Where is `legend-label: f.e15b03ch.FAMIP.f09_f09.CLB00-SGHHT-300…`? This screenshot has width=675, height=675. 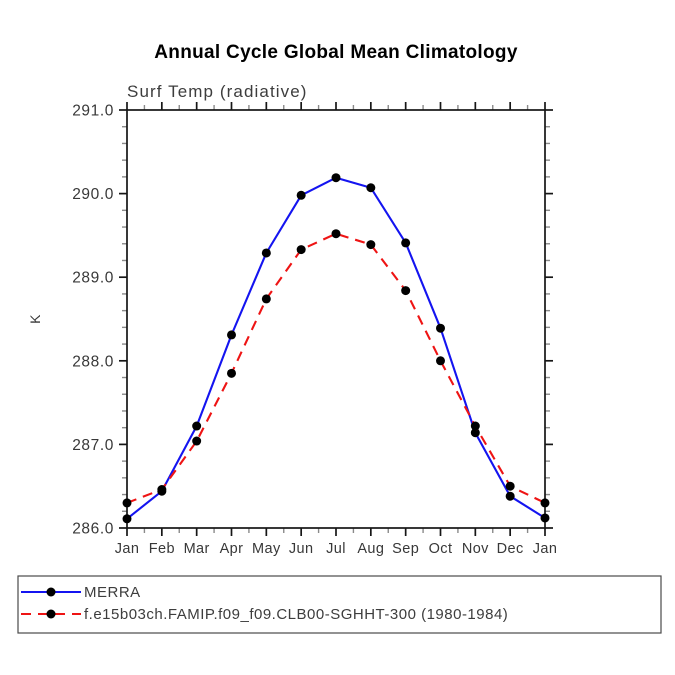 legend-label: f.e15b03ch.FAMIP.f09_f09.CLB00-SGHHT-300… is located at coordinates (296, 614).